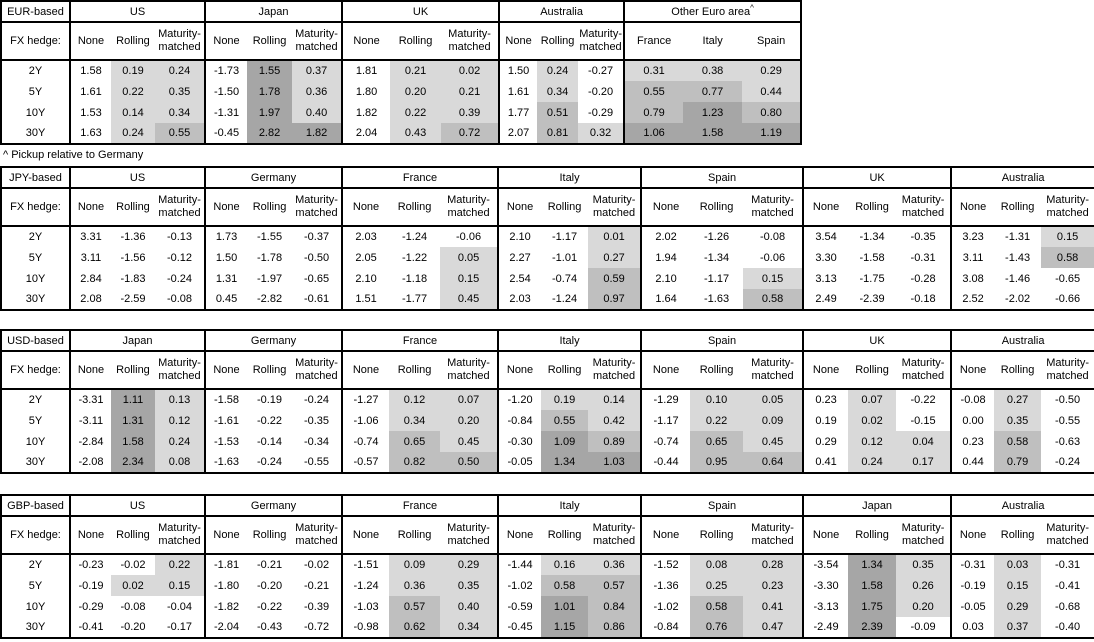  What do you see at coordinates (717, 257) in the screenshot?
I see `value-cell: -1.34` at bounding box center [717, 257].